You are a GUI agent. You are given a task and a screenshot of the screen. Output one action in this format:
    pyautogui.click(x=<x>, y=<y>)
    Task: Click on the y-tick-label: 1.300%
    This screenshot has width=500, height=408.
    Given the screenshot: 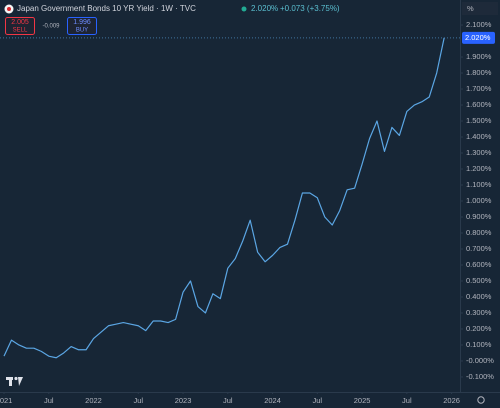 What is the action you would take?
    pyautogui.click(x=479, y=152)
    